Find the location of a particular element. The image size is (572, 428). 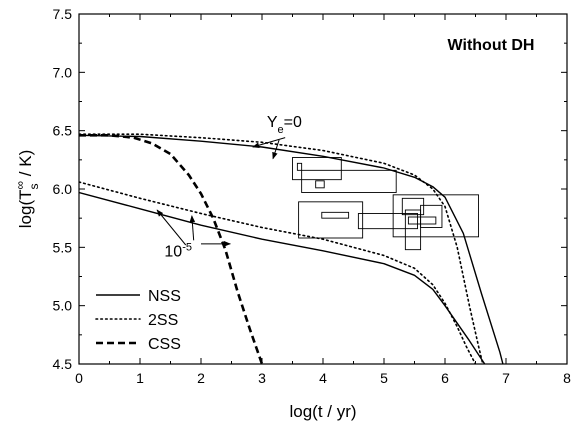

x-tick-label: 1 is located at coordinates (140, 378).